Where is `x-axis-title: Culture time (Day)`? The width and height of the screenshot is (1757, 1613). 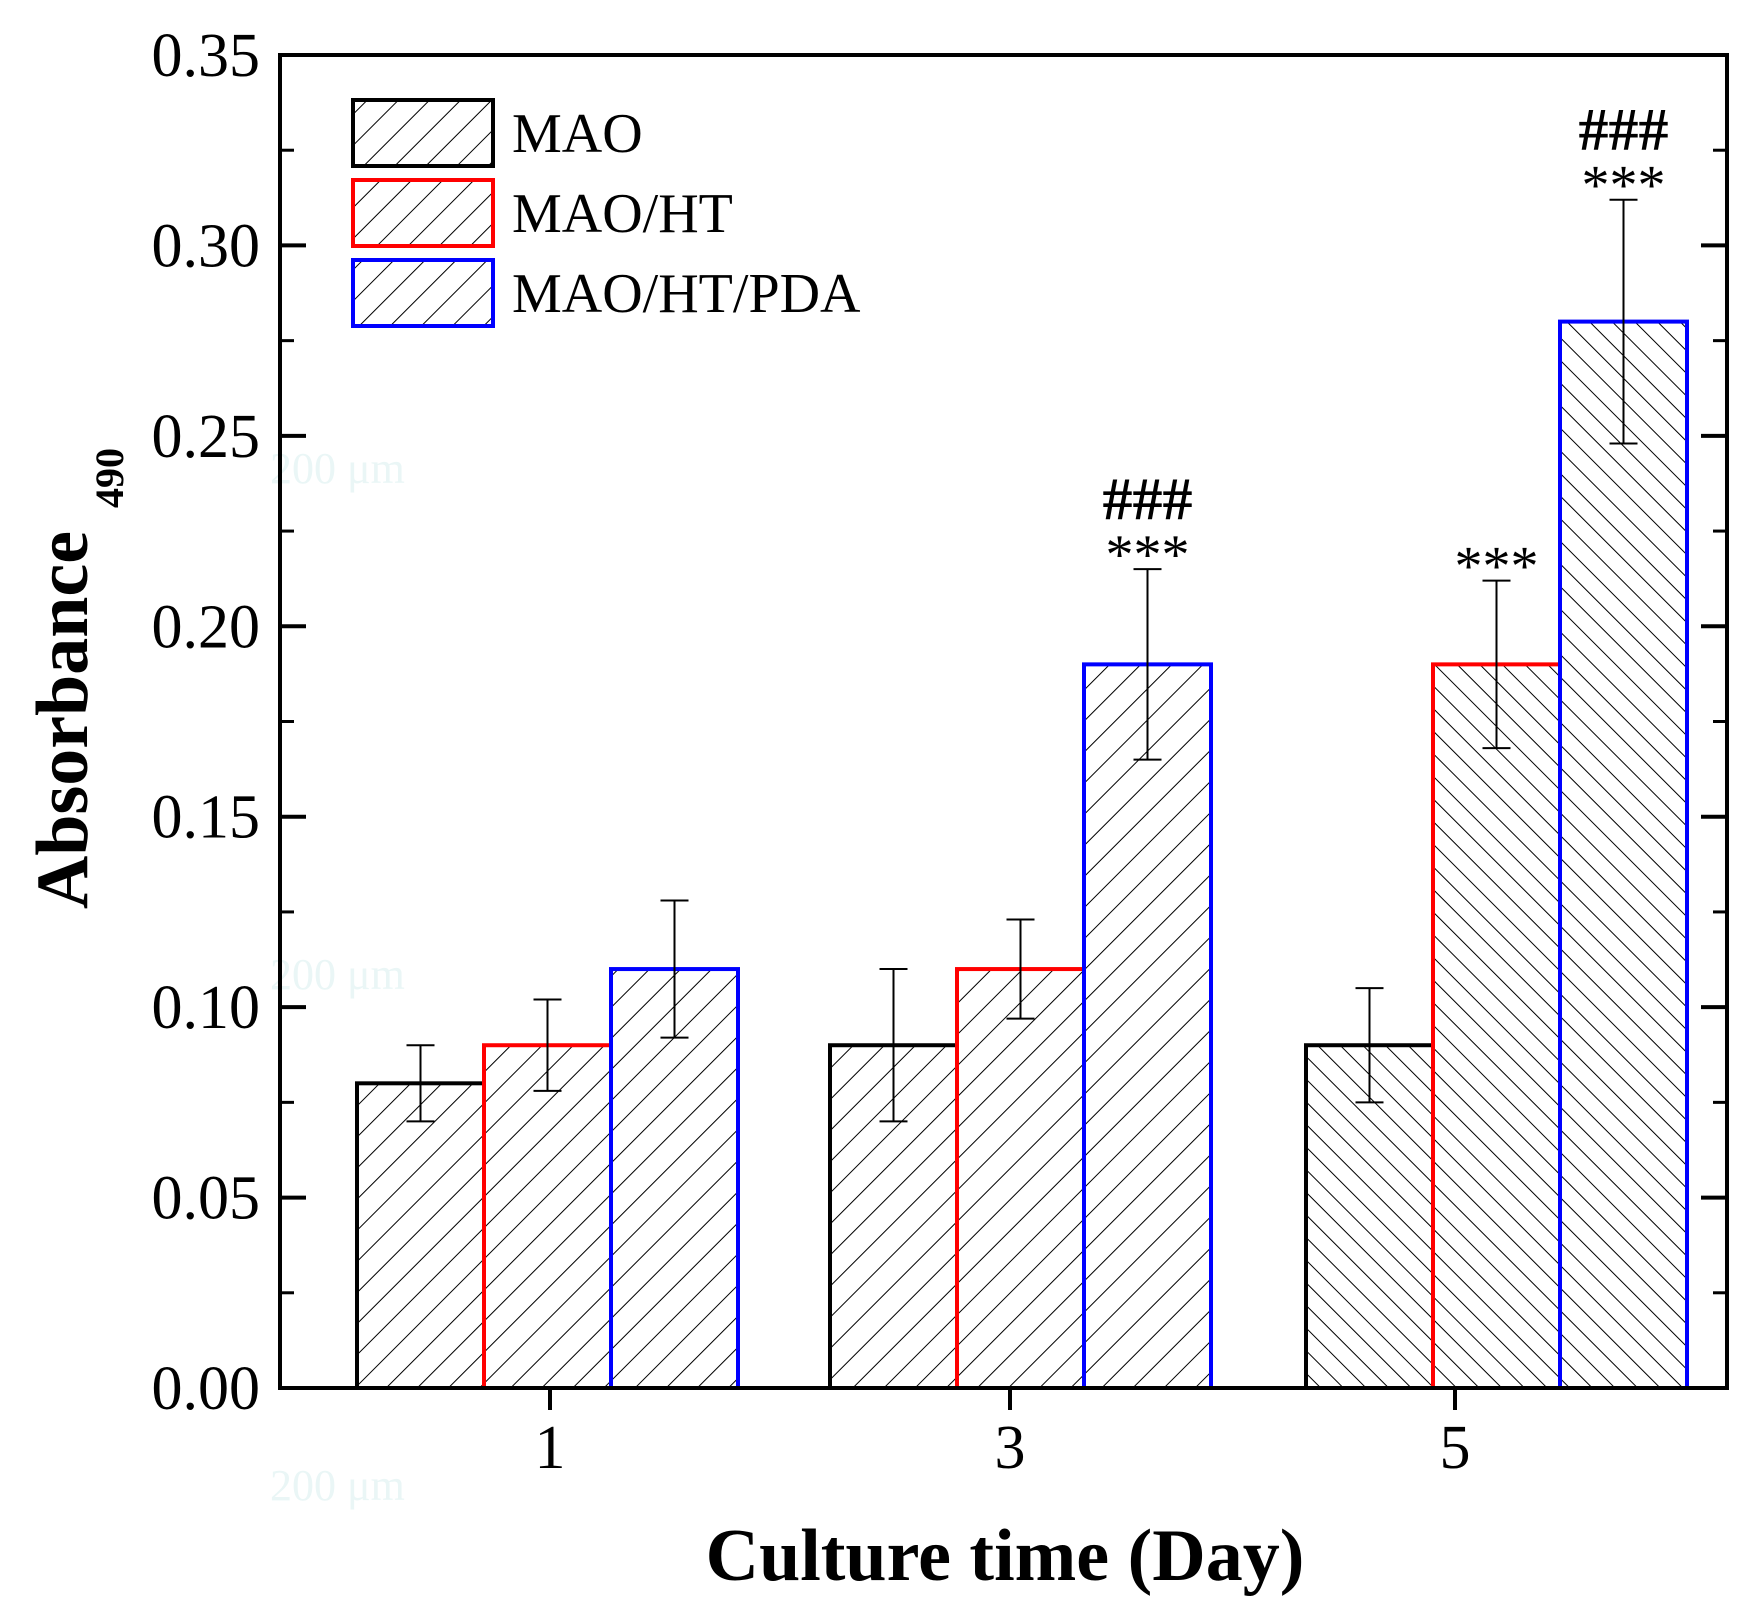
x-axis-title: Culture time (Day) is located at coordinates (1005, 1556).